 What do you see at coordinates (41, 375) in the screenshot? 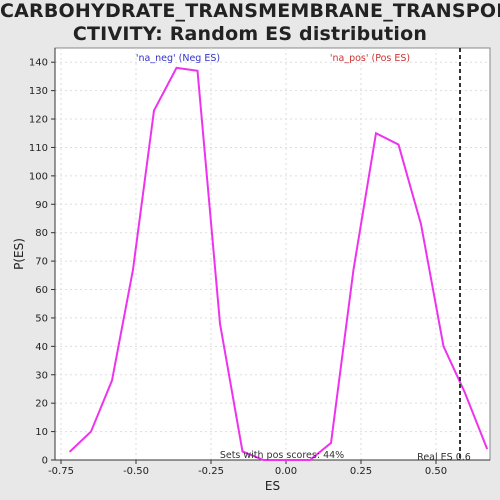
I see `y-tick-label: 30` at bounding box center [41, 375].